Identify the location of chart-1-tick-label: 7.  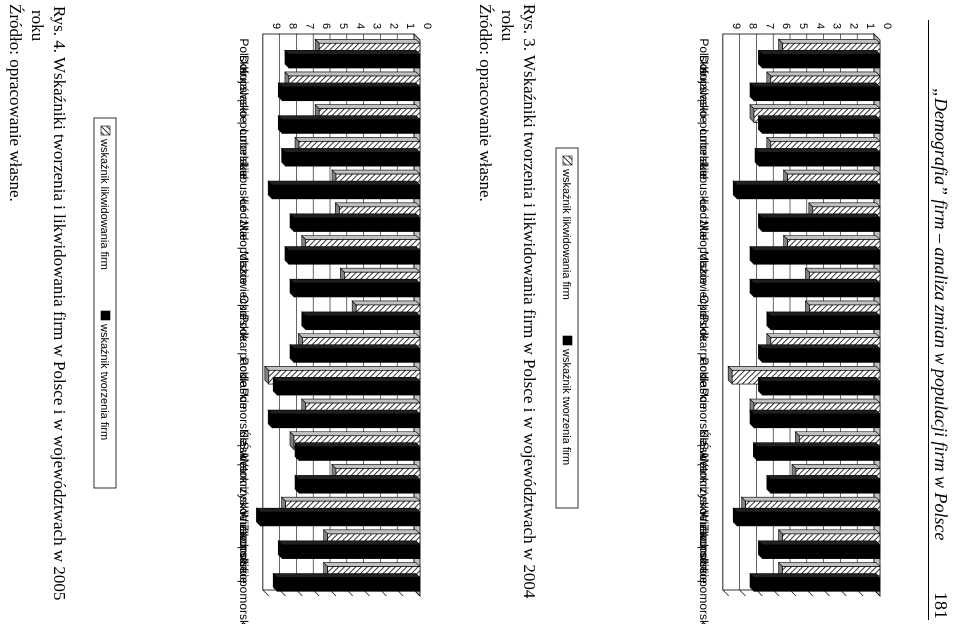
(309, 26).